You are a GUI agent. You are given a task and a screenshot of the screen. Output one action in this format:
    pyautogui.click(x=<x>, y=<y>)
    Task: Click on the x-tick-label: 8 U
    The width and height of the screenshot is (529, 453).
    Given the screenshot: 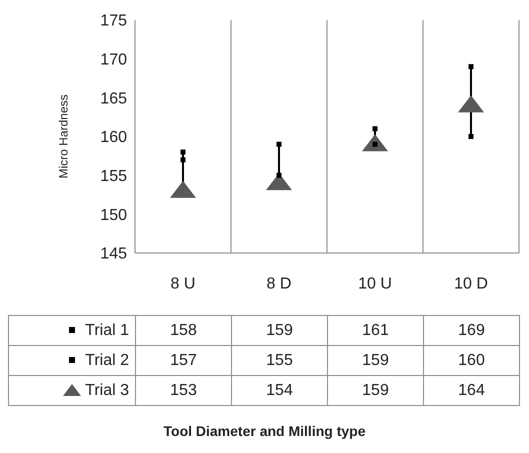 What is the action you would take?
    pyautogui.click(x=183, y=283)
    